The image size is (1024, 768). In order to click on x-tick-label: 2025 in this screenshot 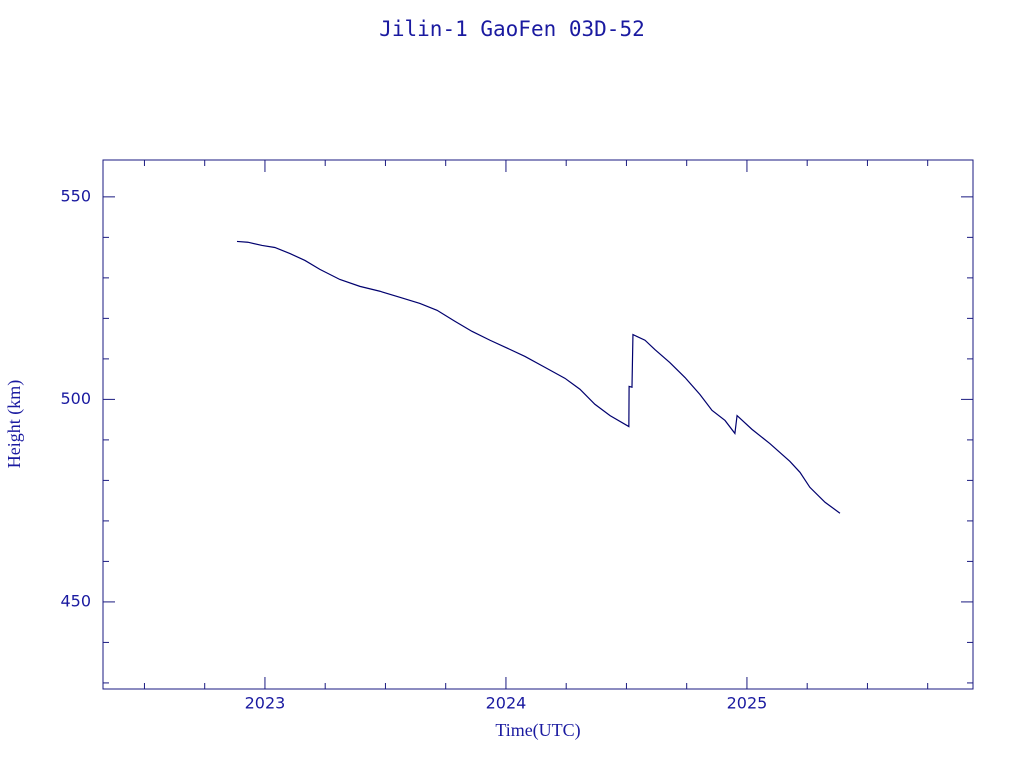, I will do `click(747, 703)`.